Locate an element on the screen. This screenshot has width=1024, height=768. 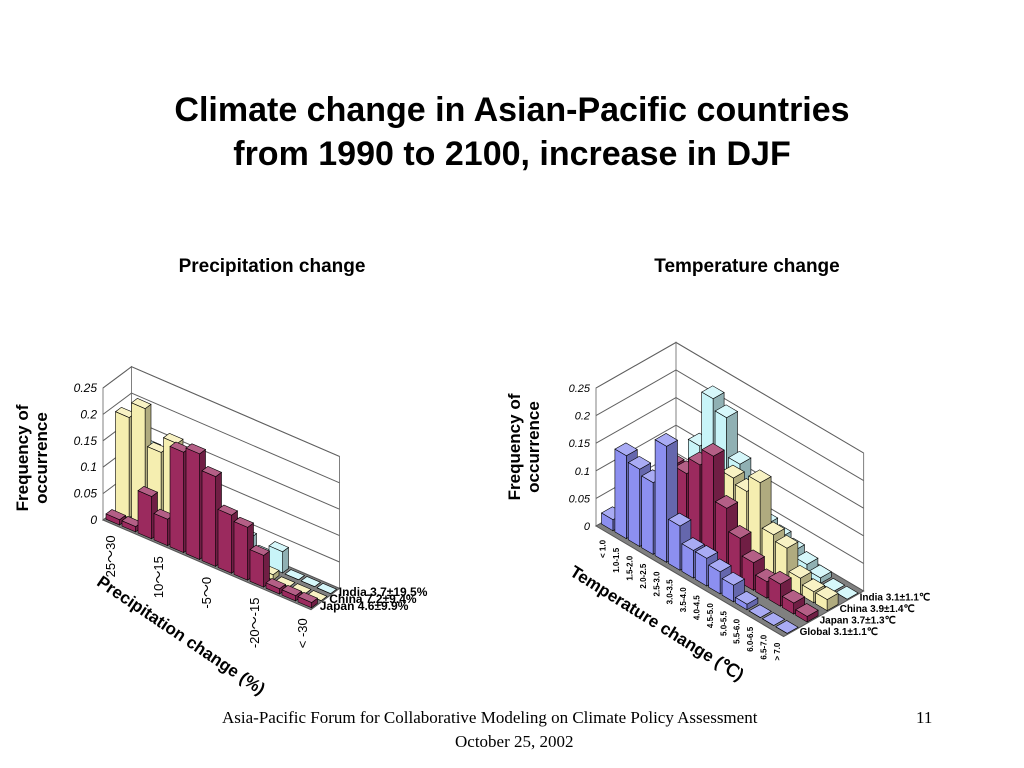
precip-series-label: China 7.2±9.4% is located at coordinates (373, 599).